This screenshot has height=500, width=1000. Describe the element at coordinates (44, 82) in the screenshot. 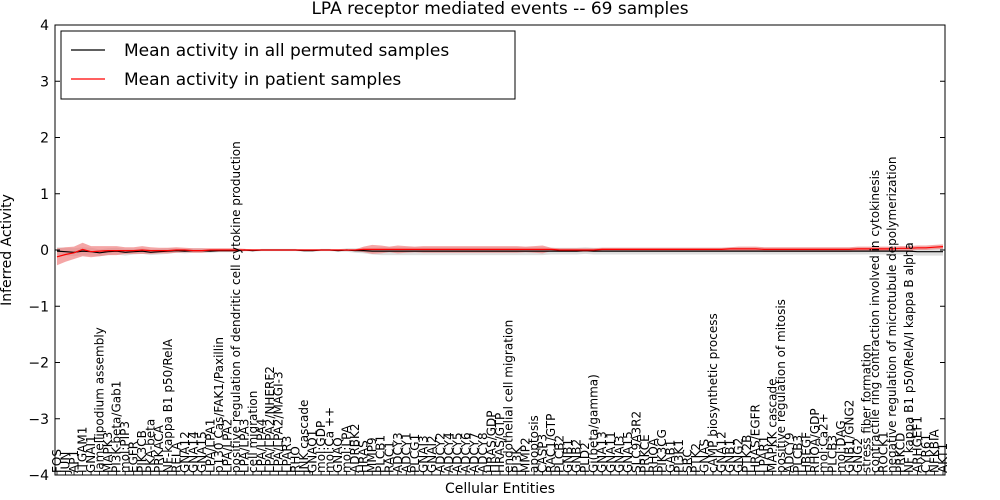

I see `y-tick-label: 3` at that location.